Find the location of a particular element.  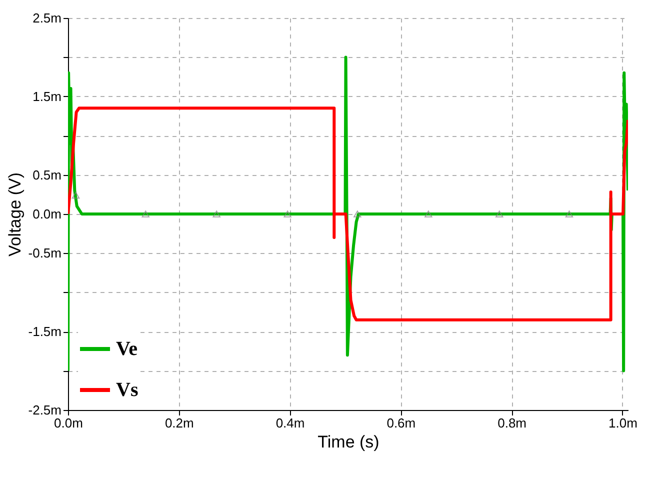

x-tick-label: 0.4m is located at coordinates (290, 423).